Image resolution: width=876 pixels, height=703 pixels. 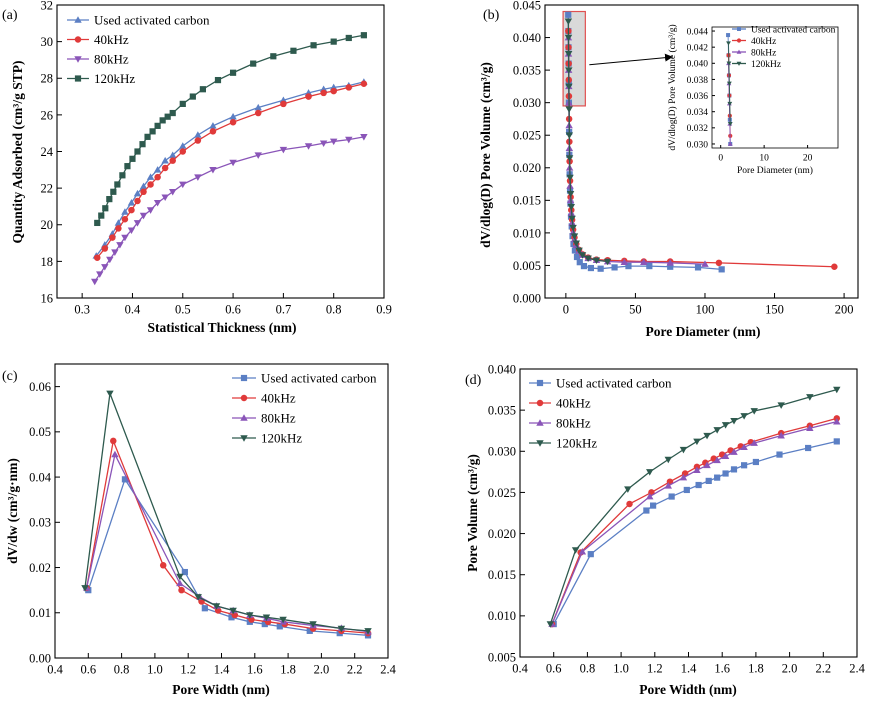 What do you see at coordinates (47, 42) in the screenshot?
I see `y-tick-label: 30` at bounding box center [47, 42].